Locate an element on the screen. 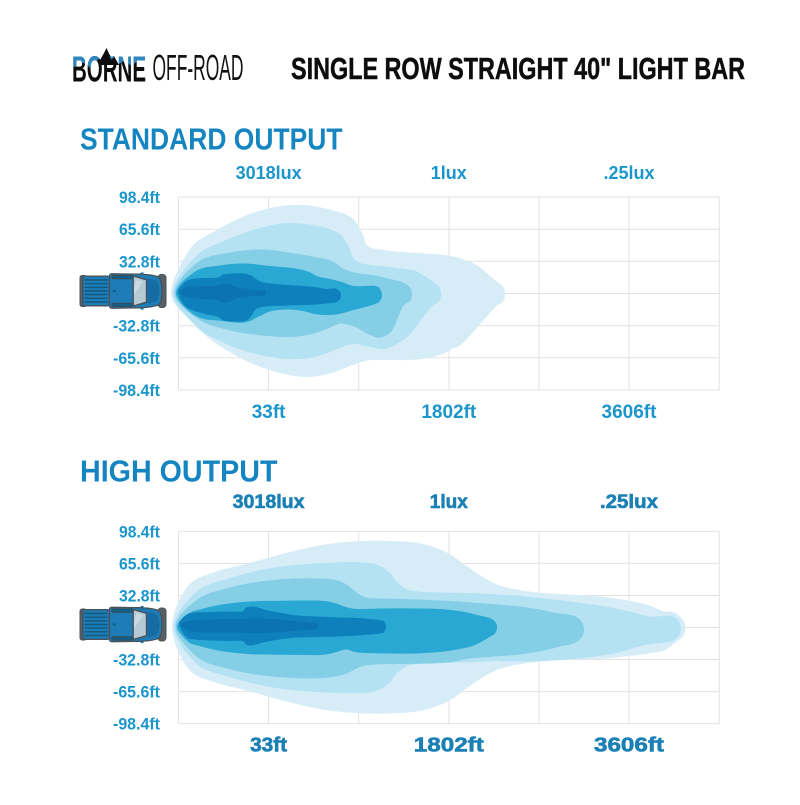  svg-text: HIGH OUTPUT is located at coordinates (179, 471).